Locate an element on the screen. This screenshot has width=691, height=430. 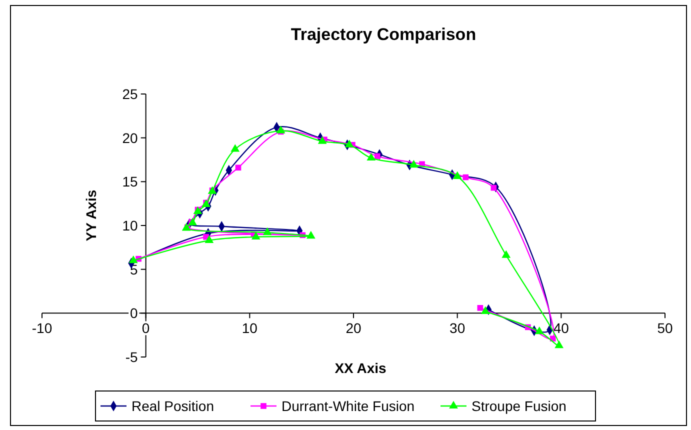
y-tick-label: 15 is located at coordinates (130, 182).